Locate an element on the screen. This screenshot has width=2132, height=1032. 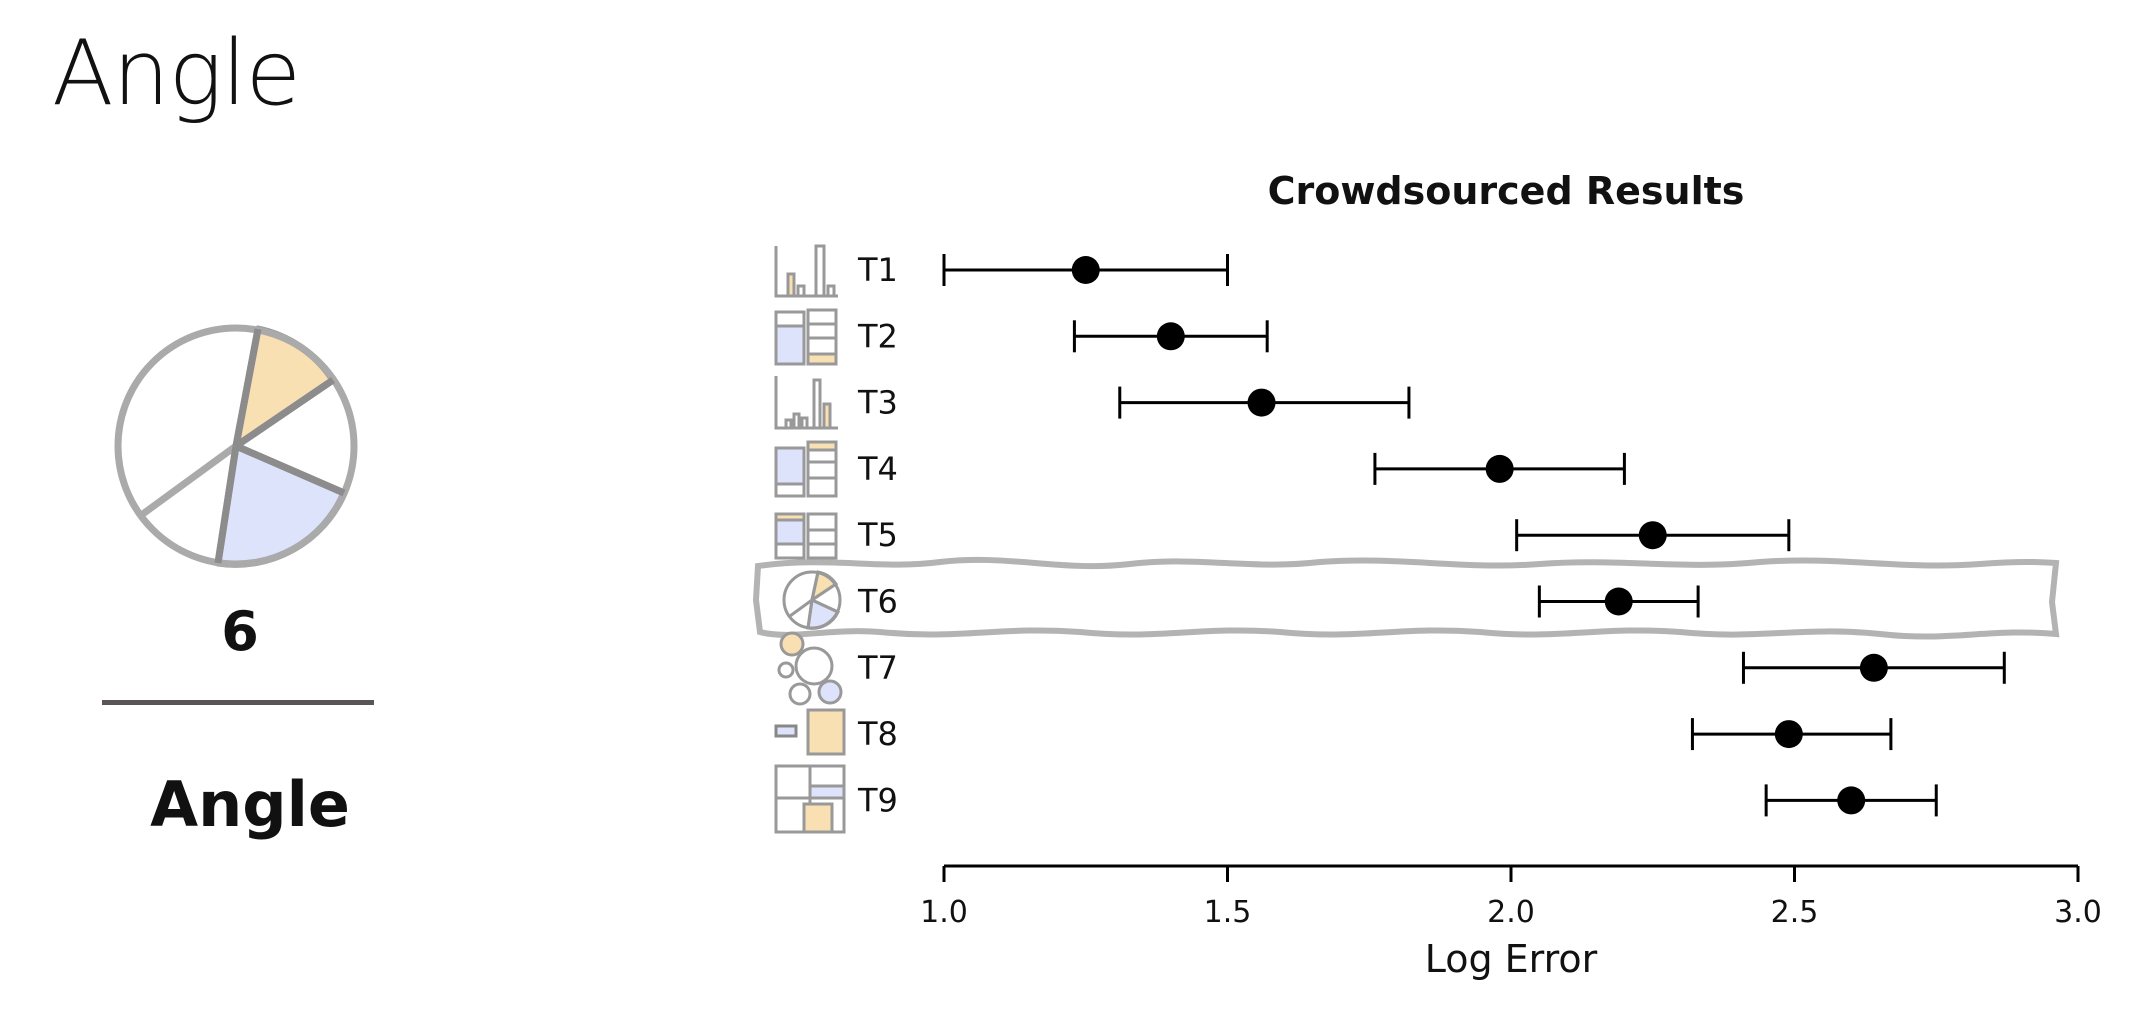
data-row-t1: T1 is located at coordinates (1043, 270).